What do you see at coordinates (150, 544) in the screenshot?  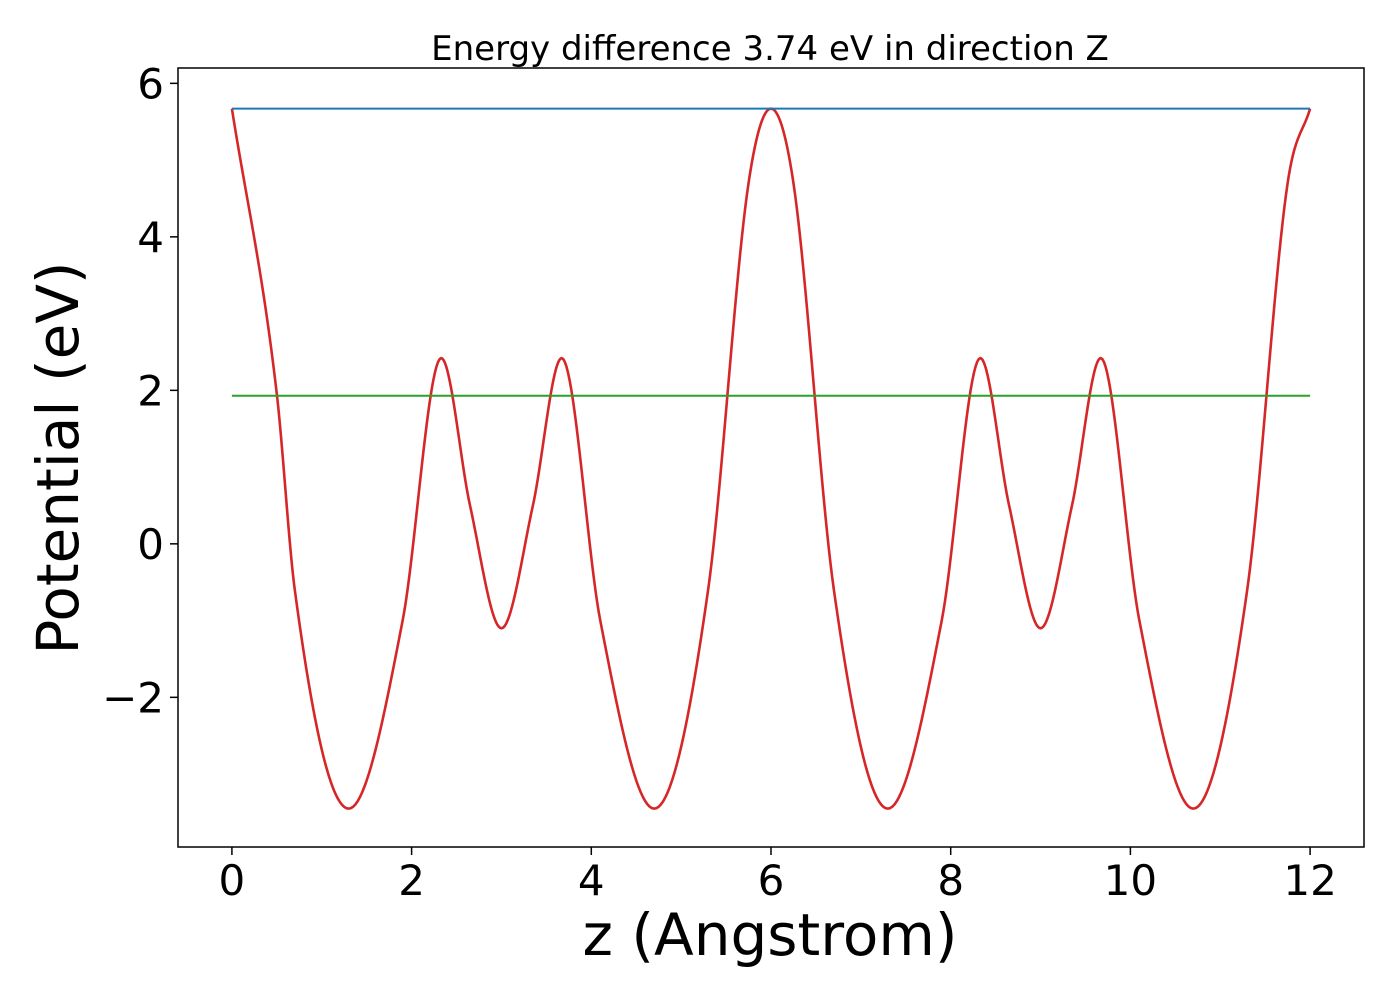 I see `y-tick-label: 0` at bounding box center [150, 544].